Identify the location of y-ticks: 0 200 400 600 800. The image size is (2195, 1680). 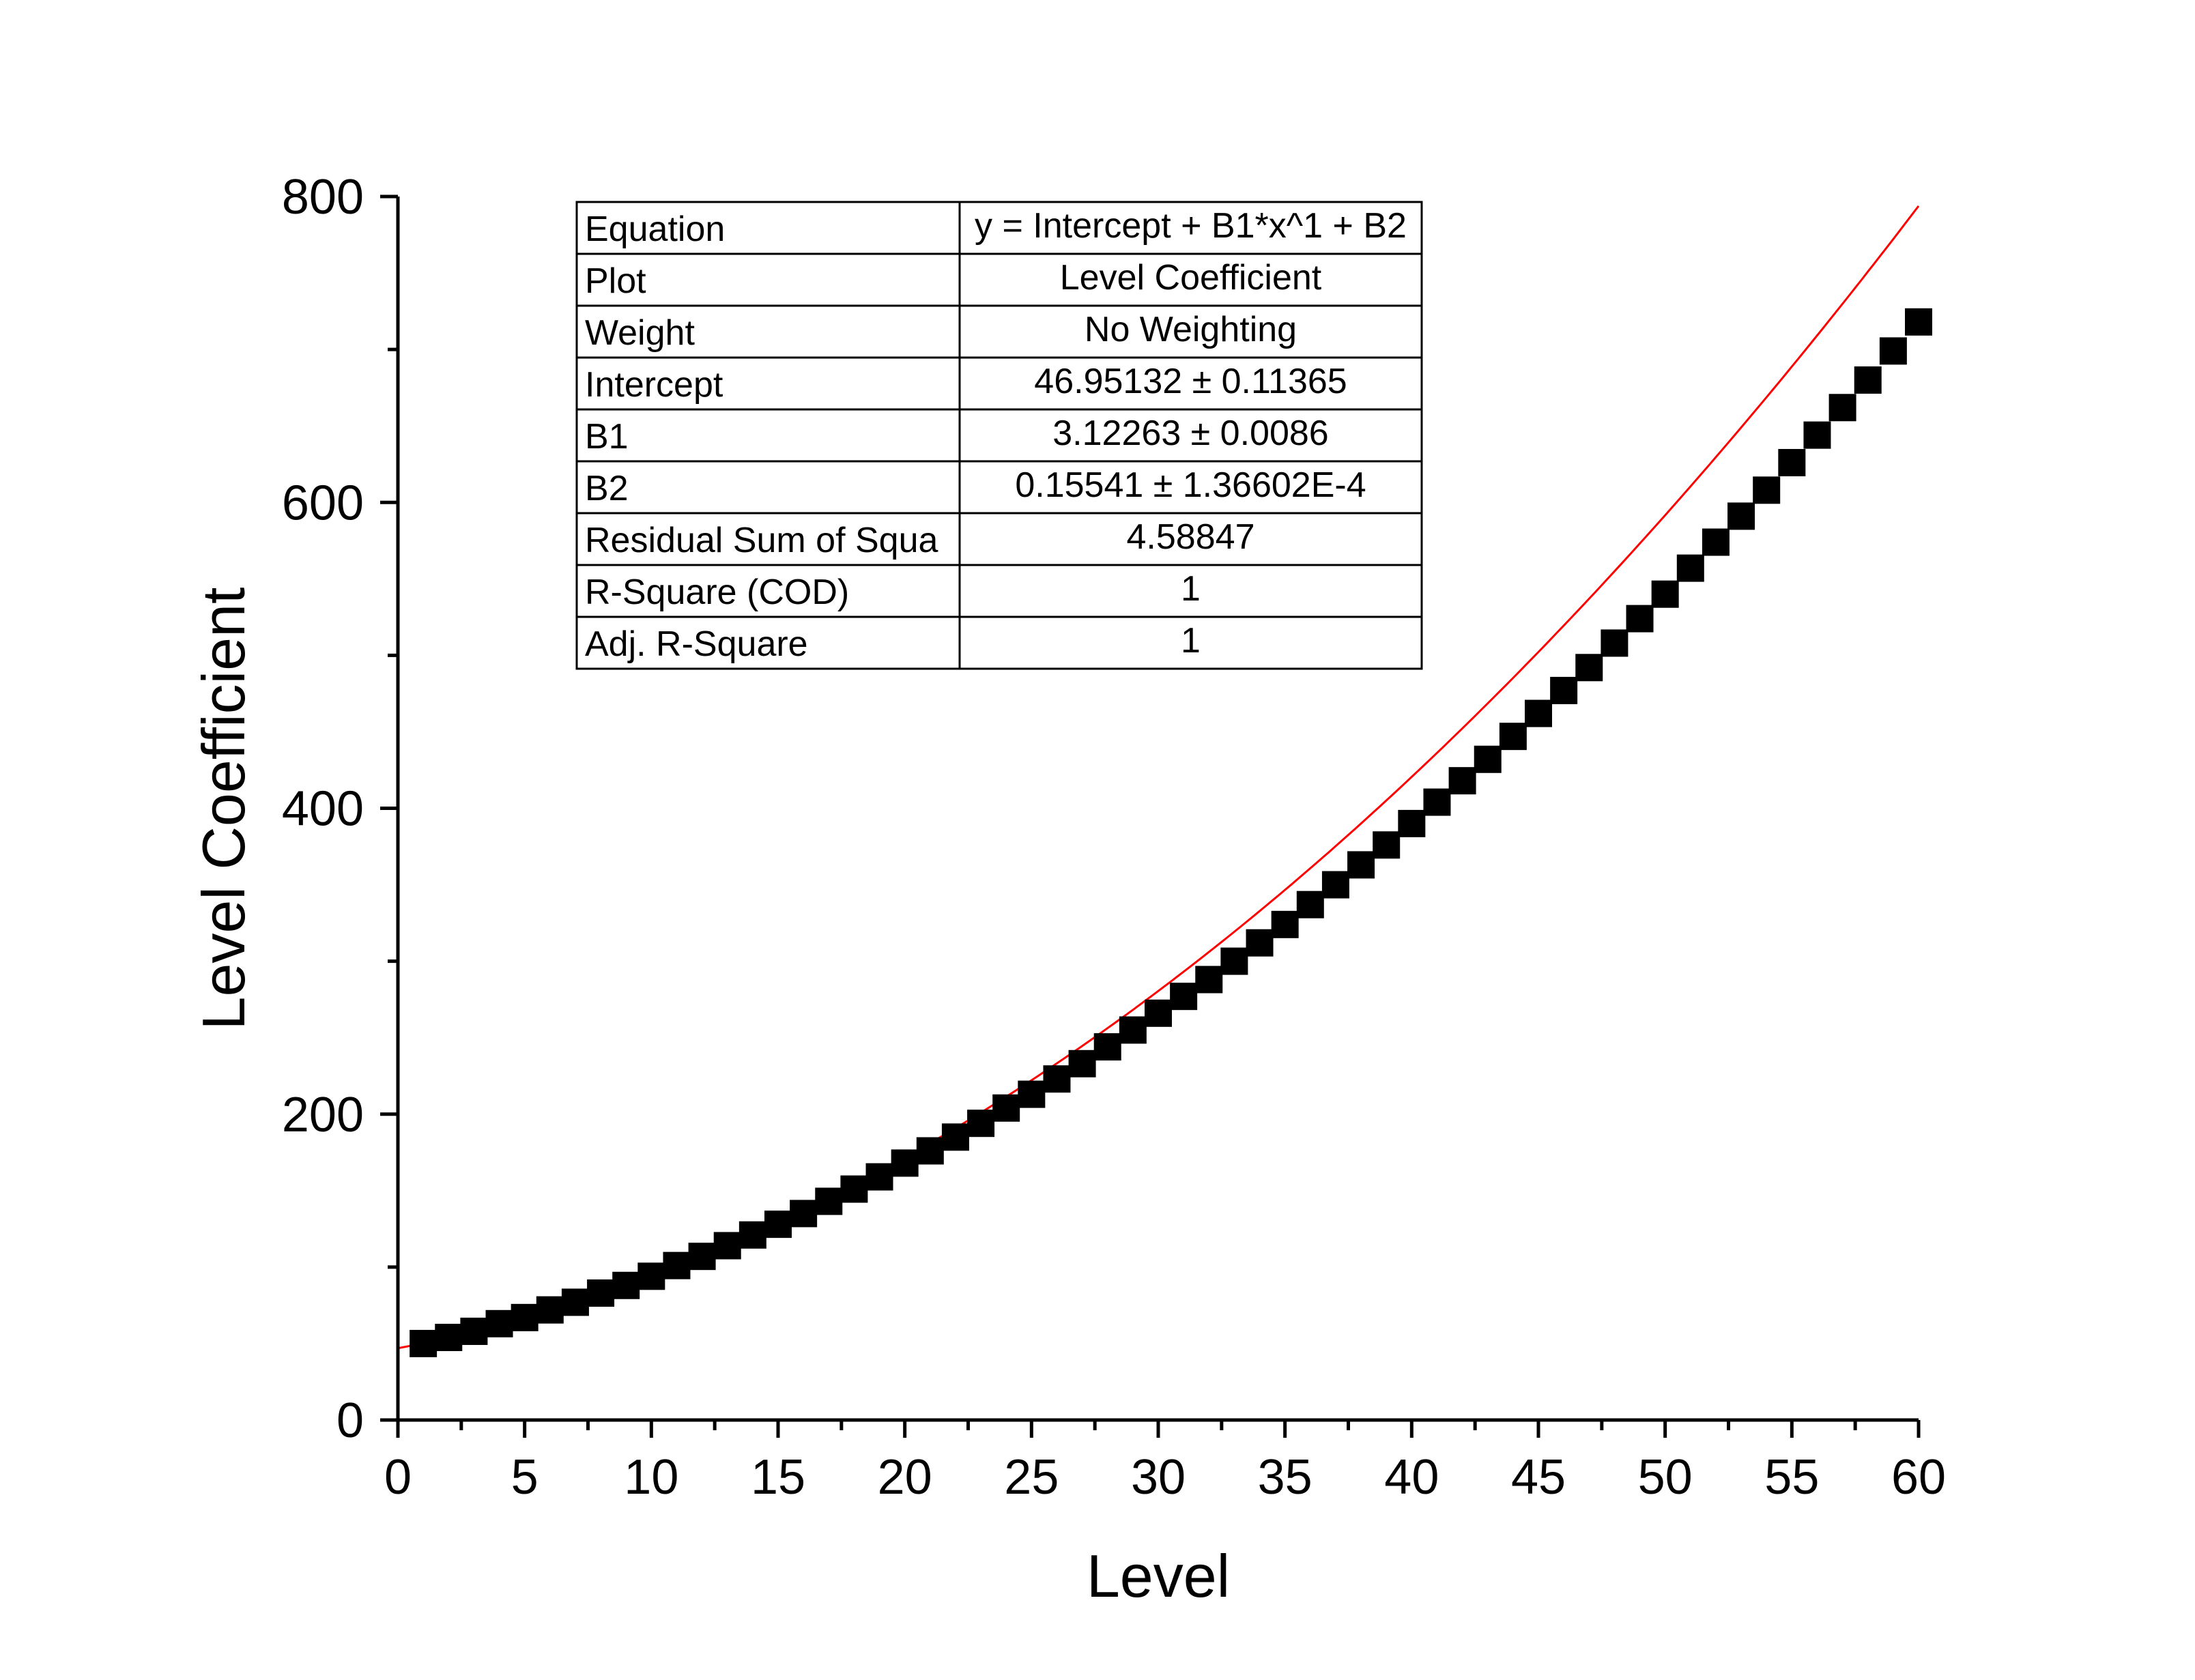
(340, 809).